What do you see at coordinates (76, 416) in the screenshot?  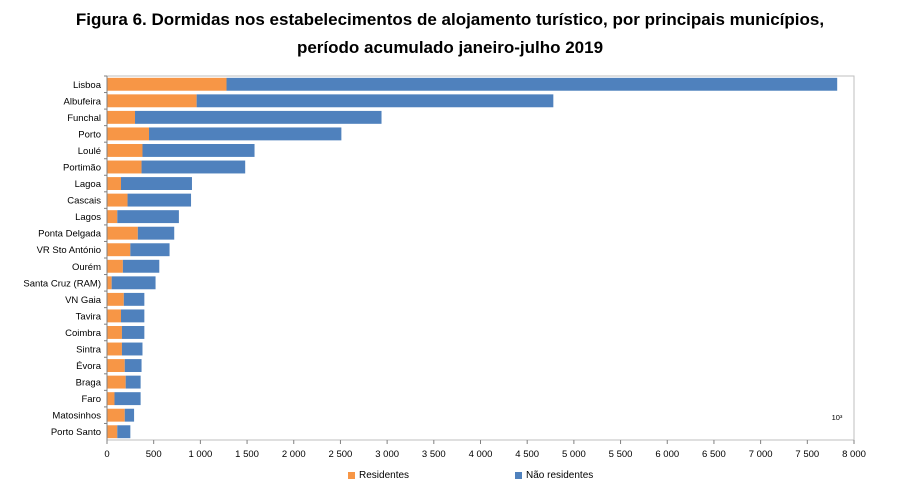 I see `category-label: Matosinhos` at bounding box center [76, 416].